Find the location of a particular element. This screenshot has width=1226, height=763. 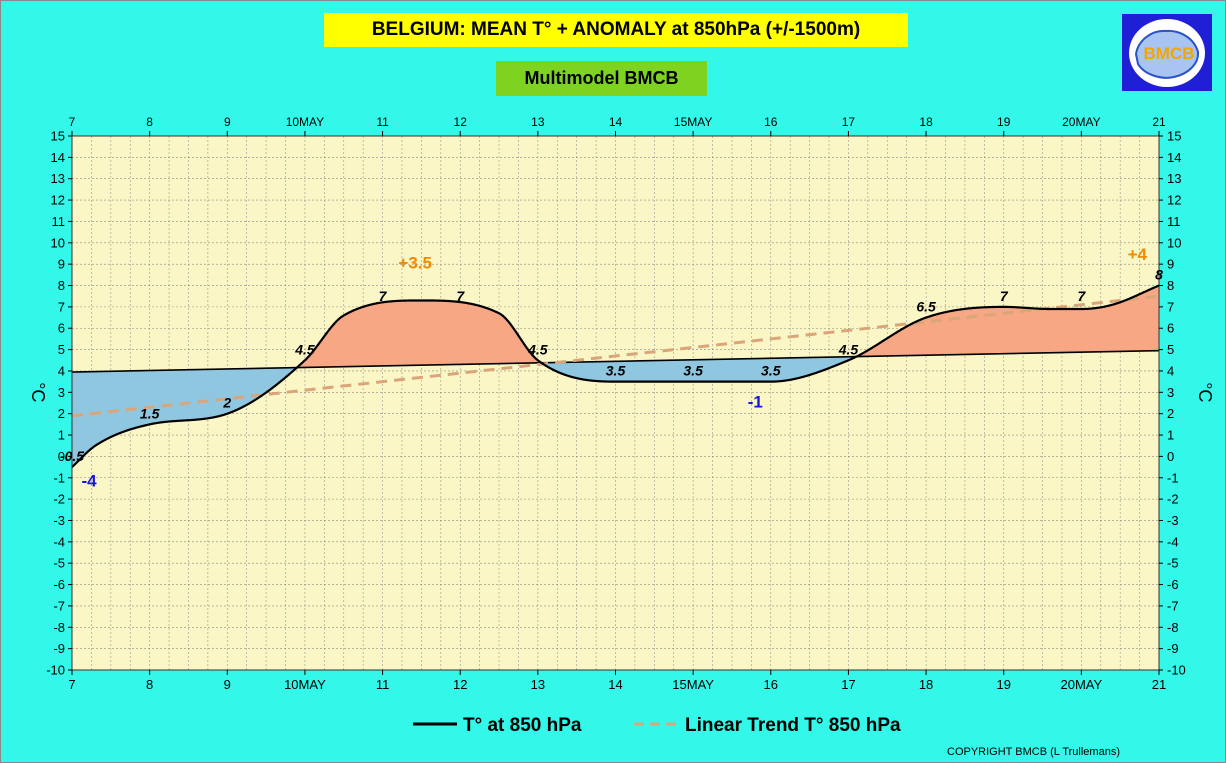

point-label: 1.5 is located at coordinates (150, 413).